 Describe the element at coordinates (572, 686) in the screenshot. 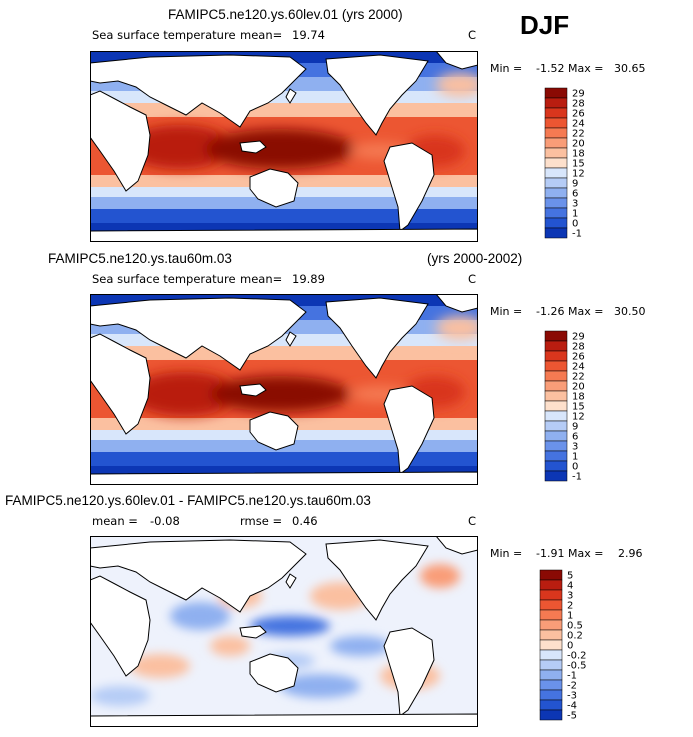

I see `colorbar-label: -2` at that location.